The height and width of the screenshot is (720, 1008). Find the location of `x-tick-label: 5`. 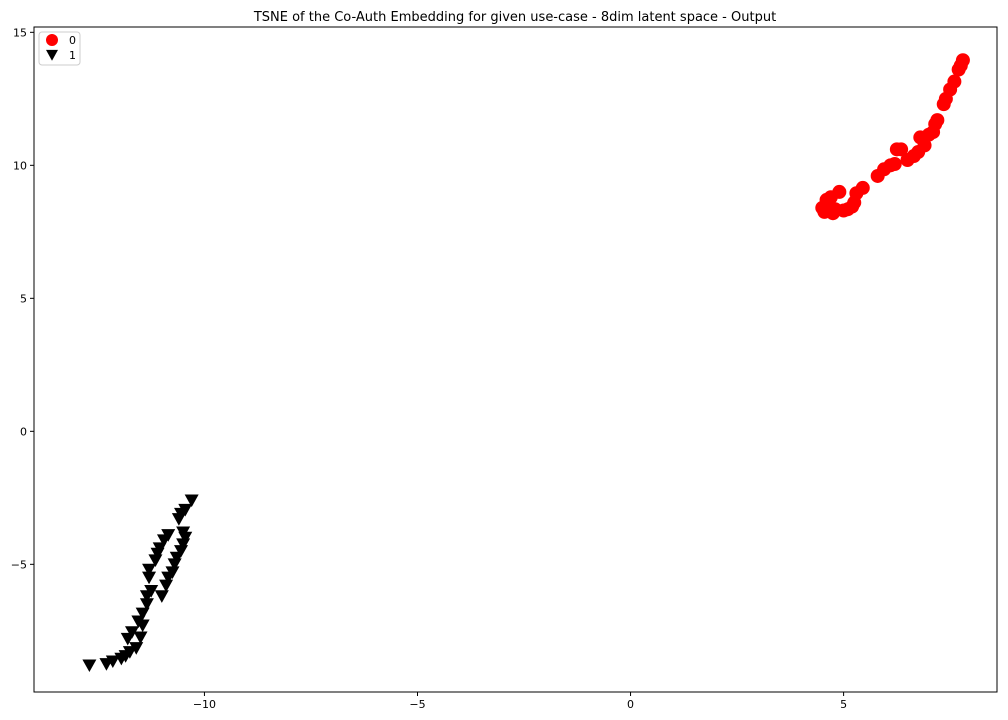

x-tick-label: 5 is located at coordinates (843, 704).